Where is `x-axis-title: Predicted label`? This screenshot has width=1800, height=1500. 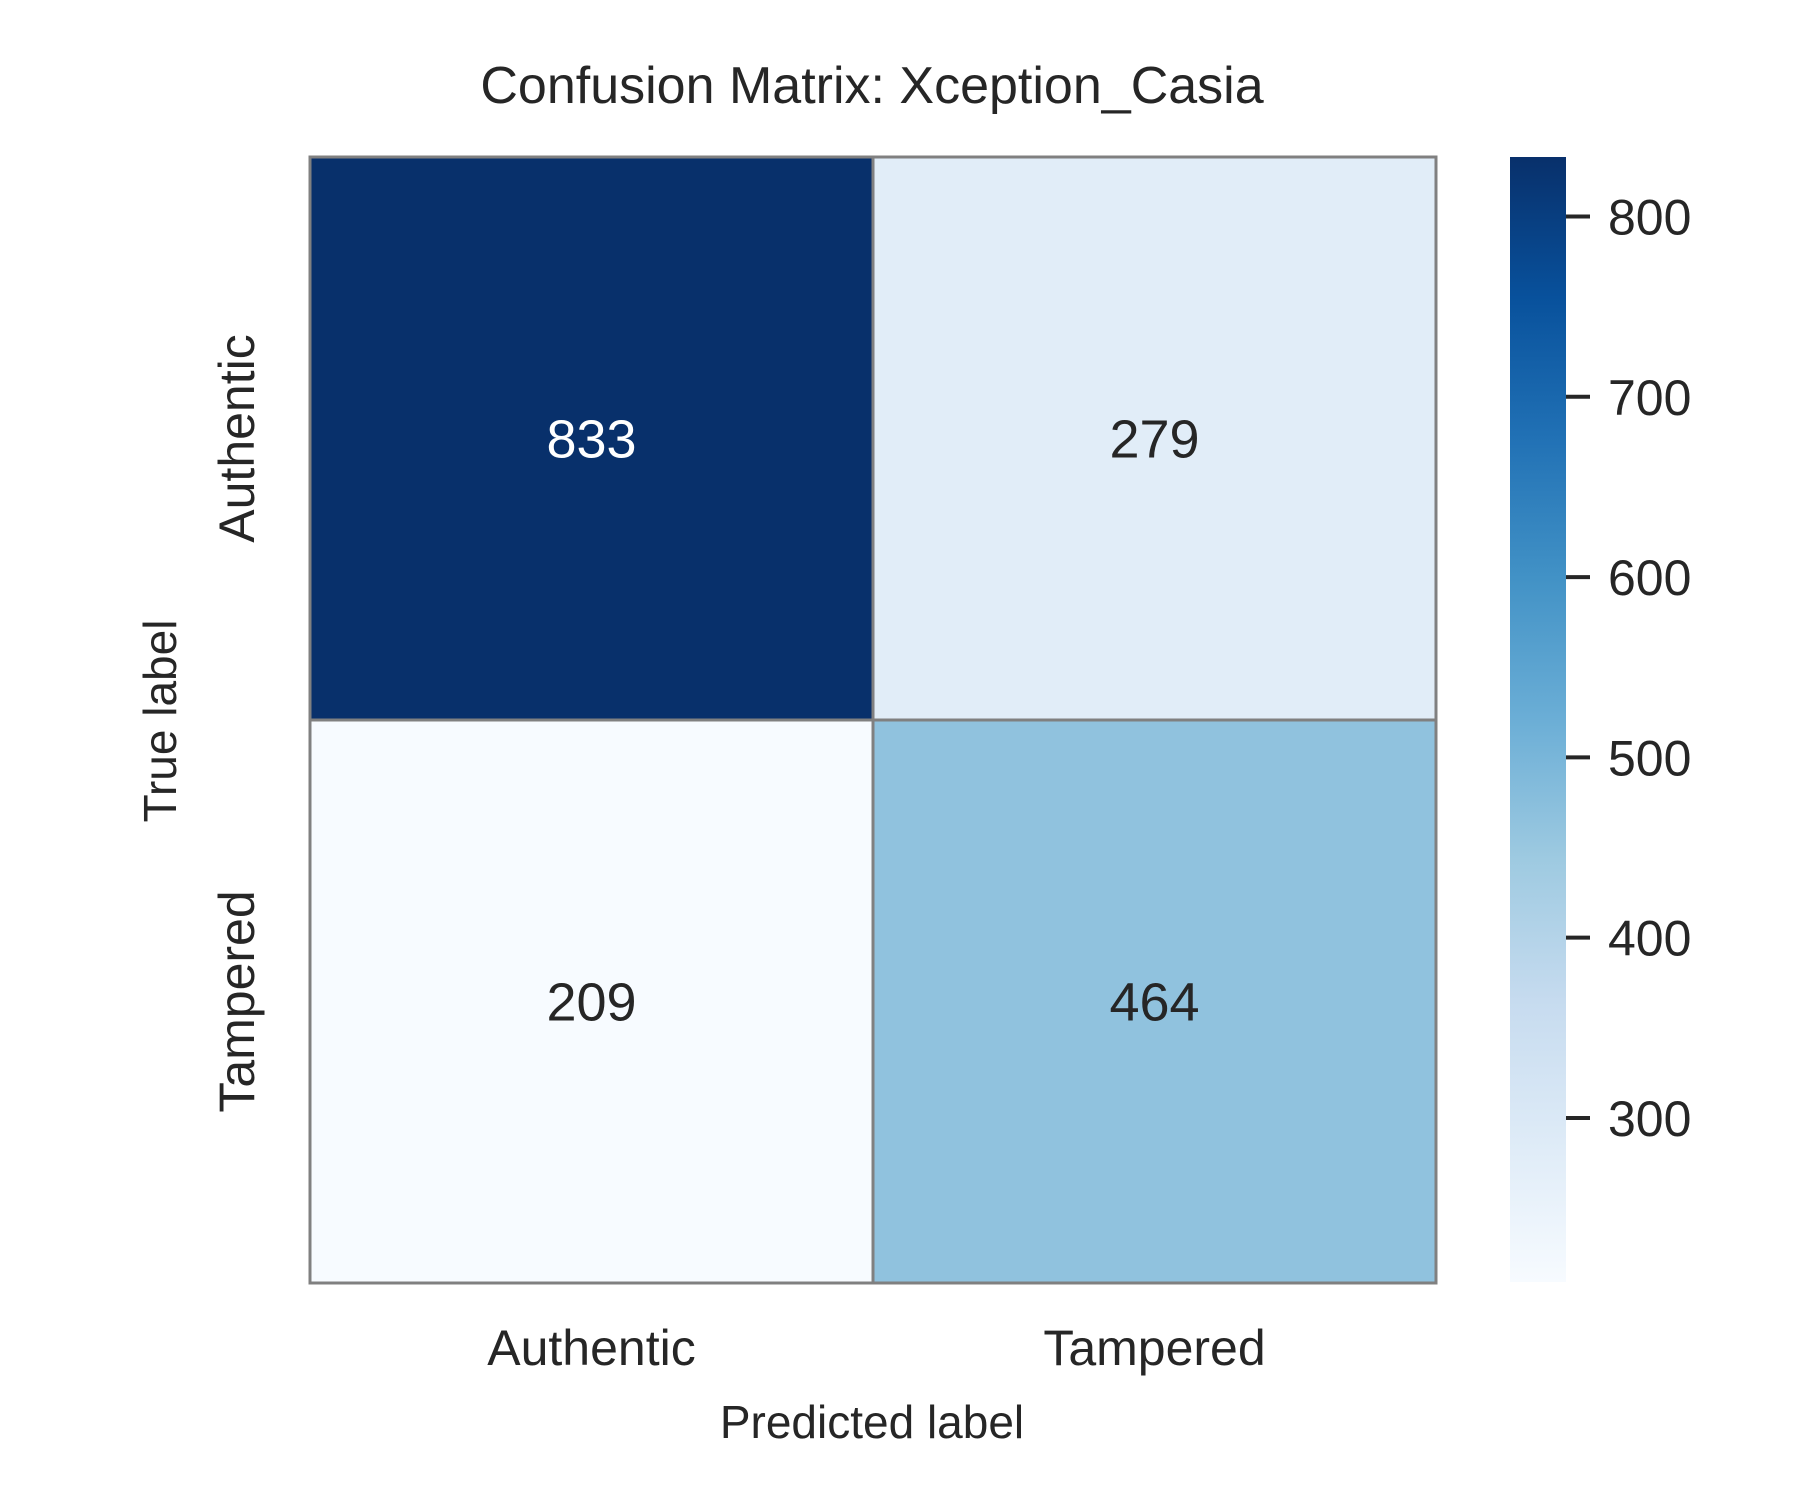
x-axis-title: Predicted label is located at coordinates (872, 1422).